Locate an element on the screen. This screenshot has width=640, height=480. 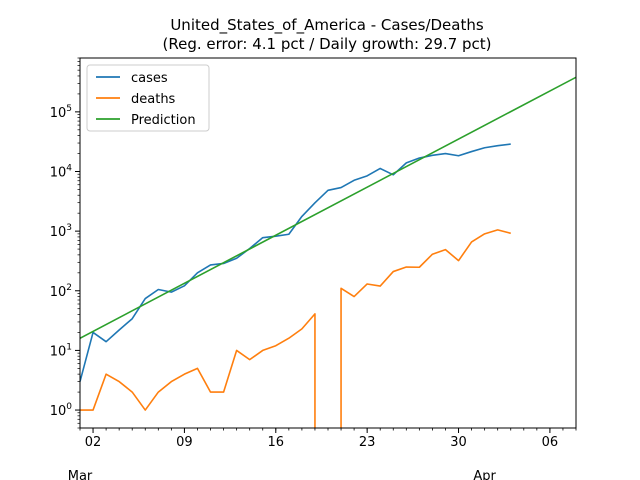
x-tick-label: 09 is located at coordinates (184, 442).